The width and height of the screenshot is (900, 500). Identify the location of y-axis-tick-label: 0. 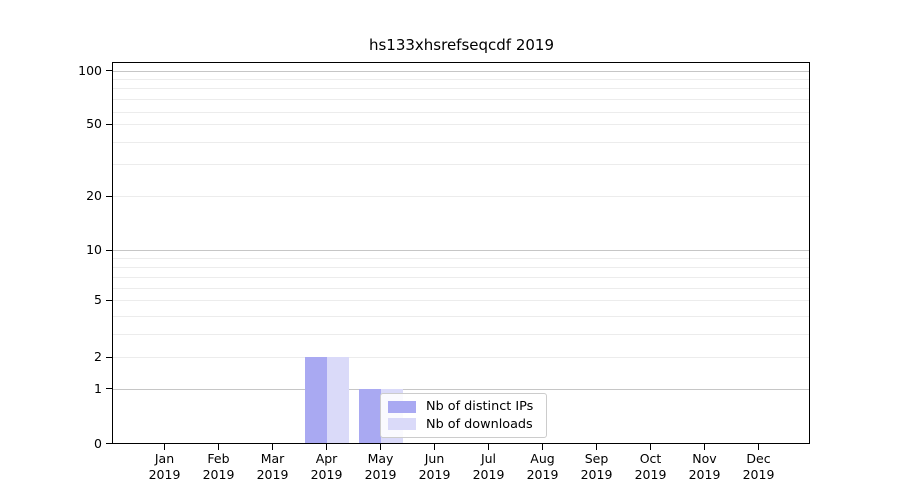
(98, 443).